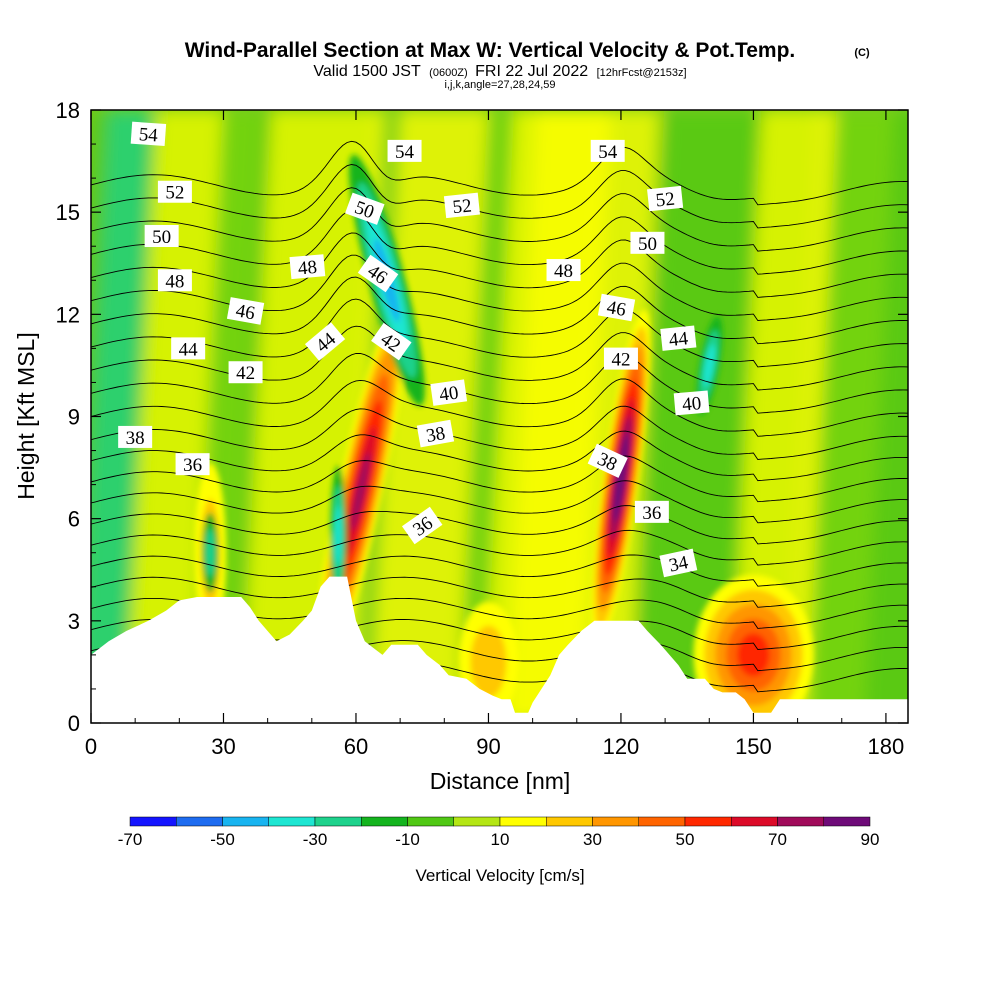 The image size is (1000, 1000). Describe the element at coordinates (68, 110) in the screenshot. I see `y-tick-label: 18` at that location.